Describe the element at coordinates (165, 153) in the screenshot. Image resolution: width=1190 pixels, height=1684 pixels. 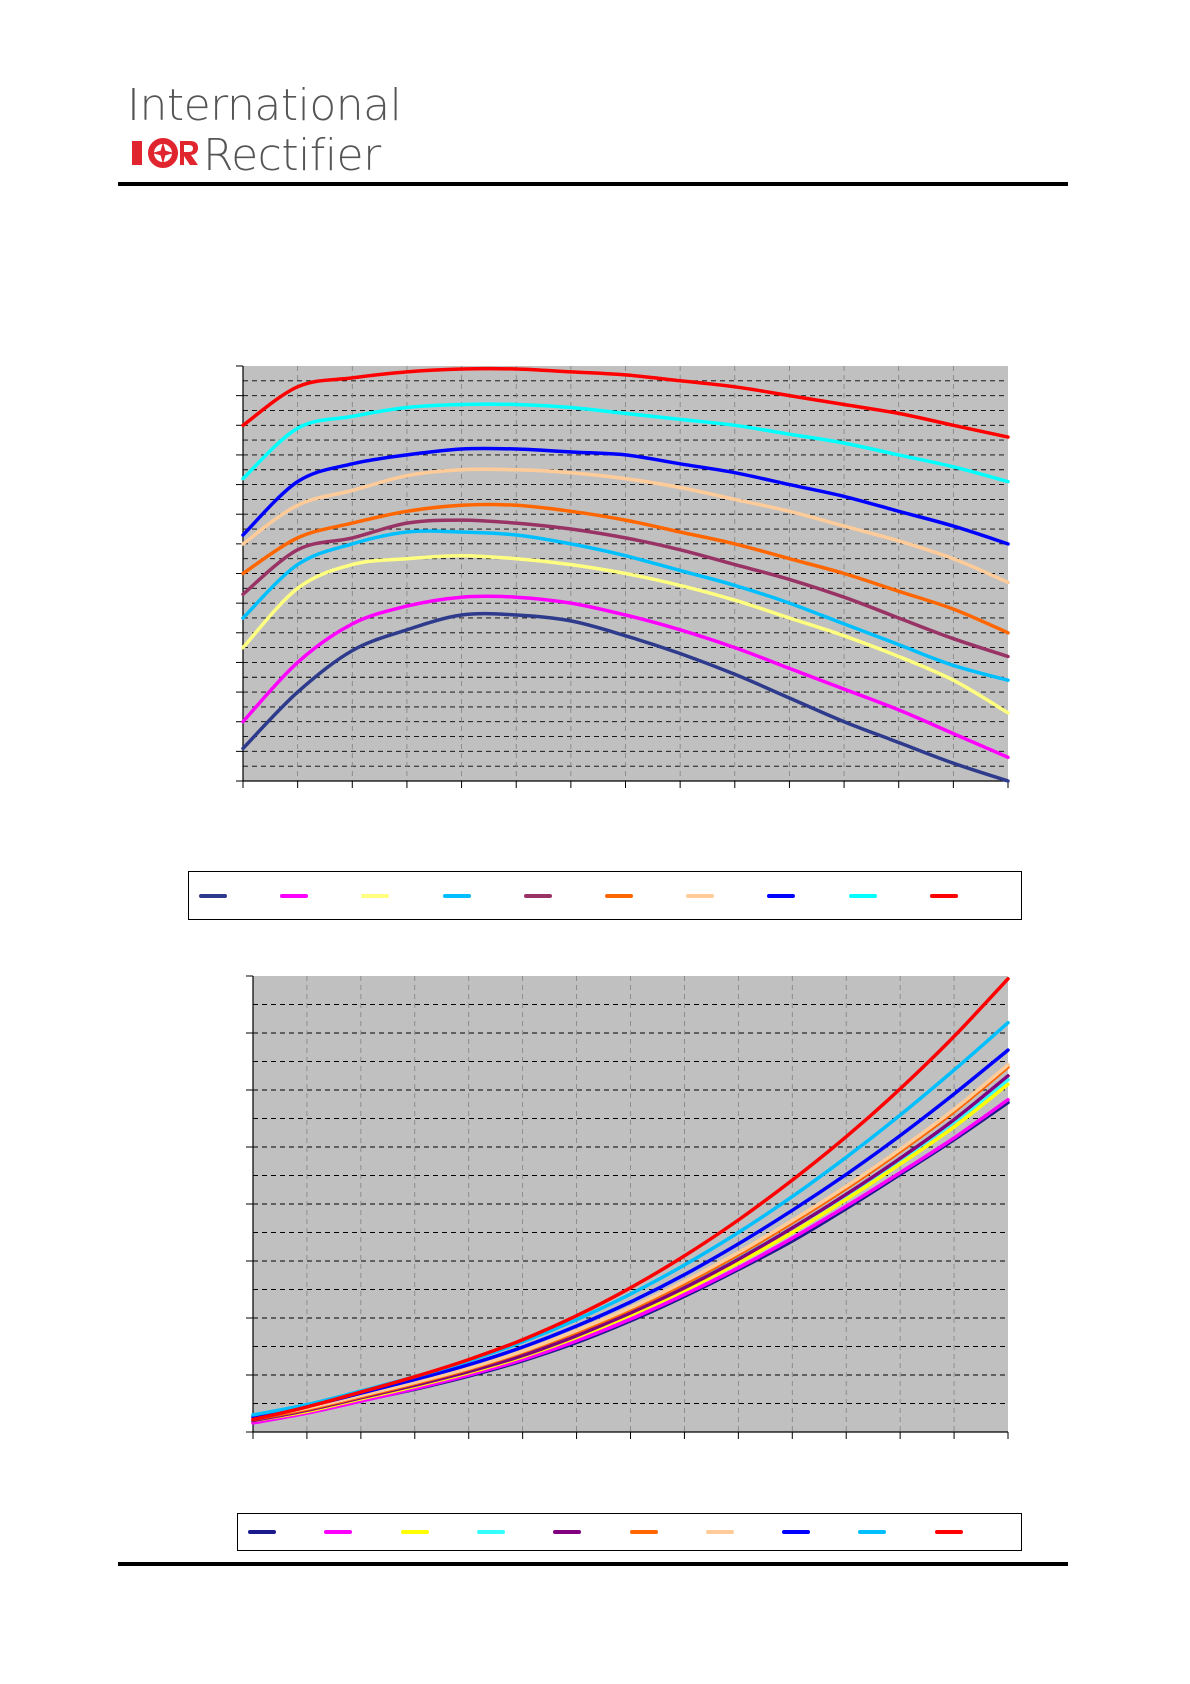
I see `ior-logo-mark-icon` at that location.